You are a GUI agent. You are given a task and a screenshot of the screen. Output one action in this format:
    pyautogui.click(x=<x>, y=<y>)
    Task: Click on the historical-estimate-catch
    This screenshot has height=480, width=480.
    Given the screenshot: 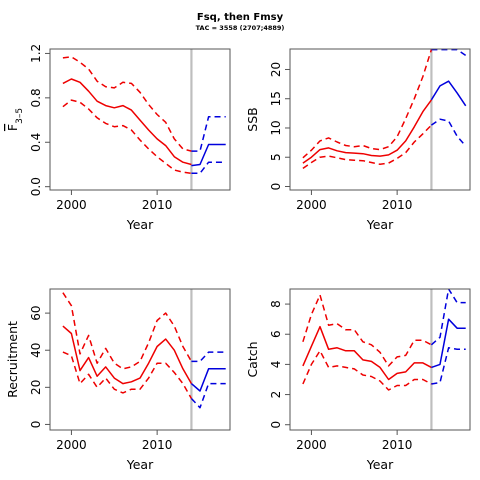 What is the action you would take?
    pyautogui.click(x=367, y=353)
    